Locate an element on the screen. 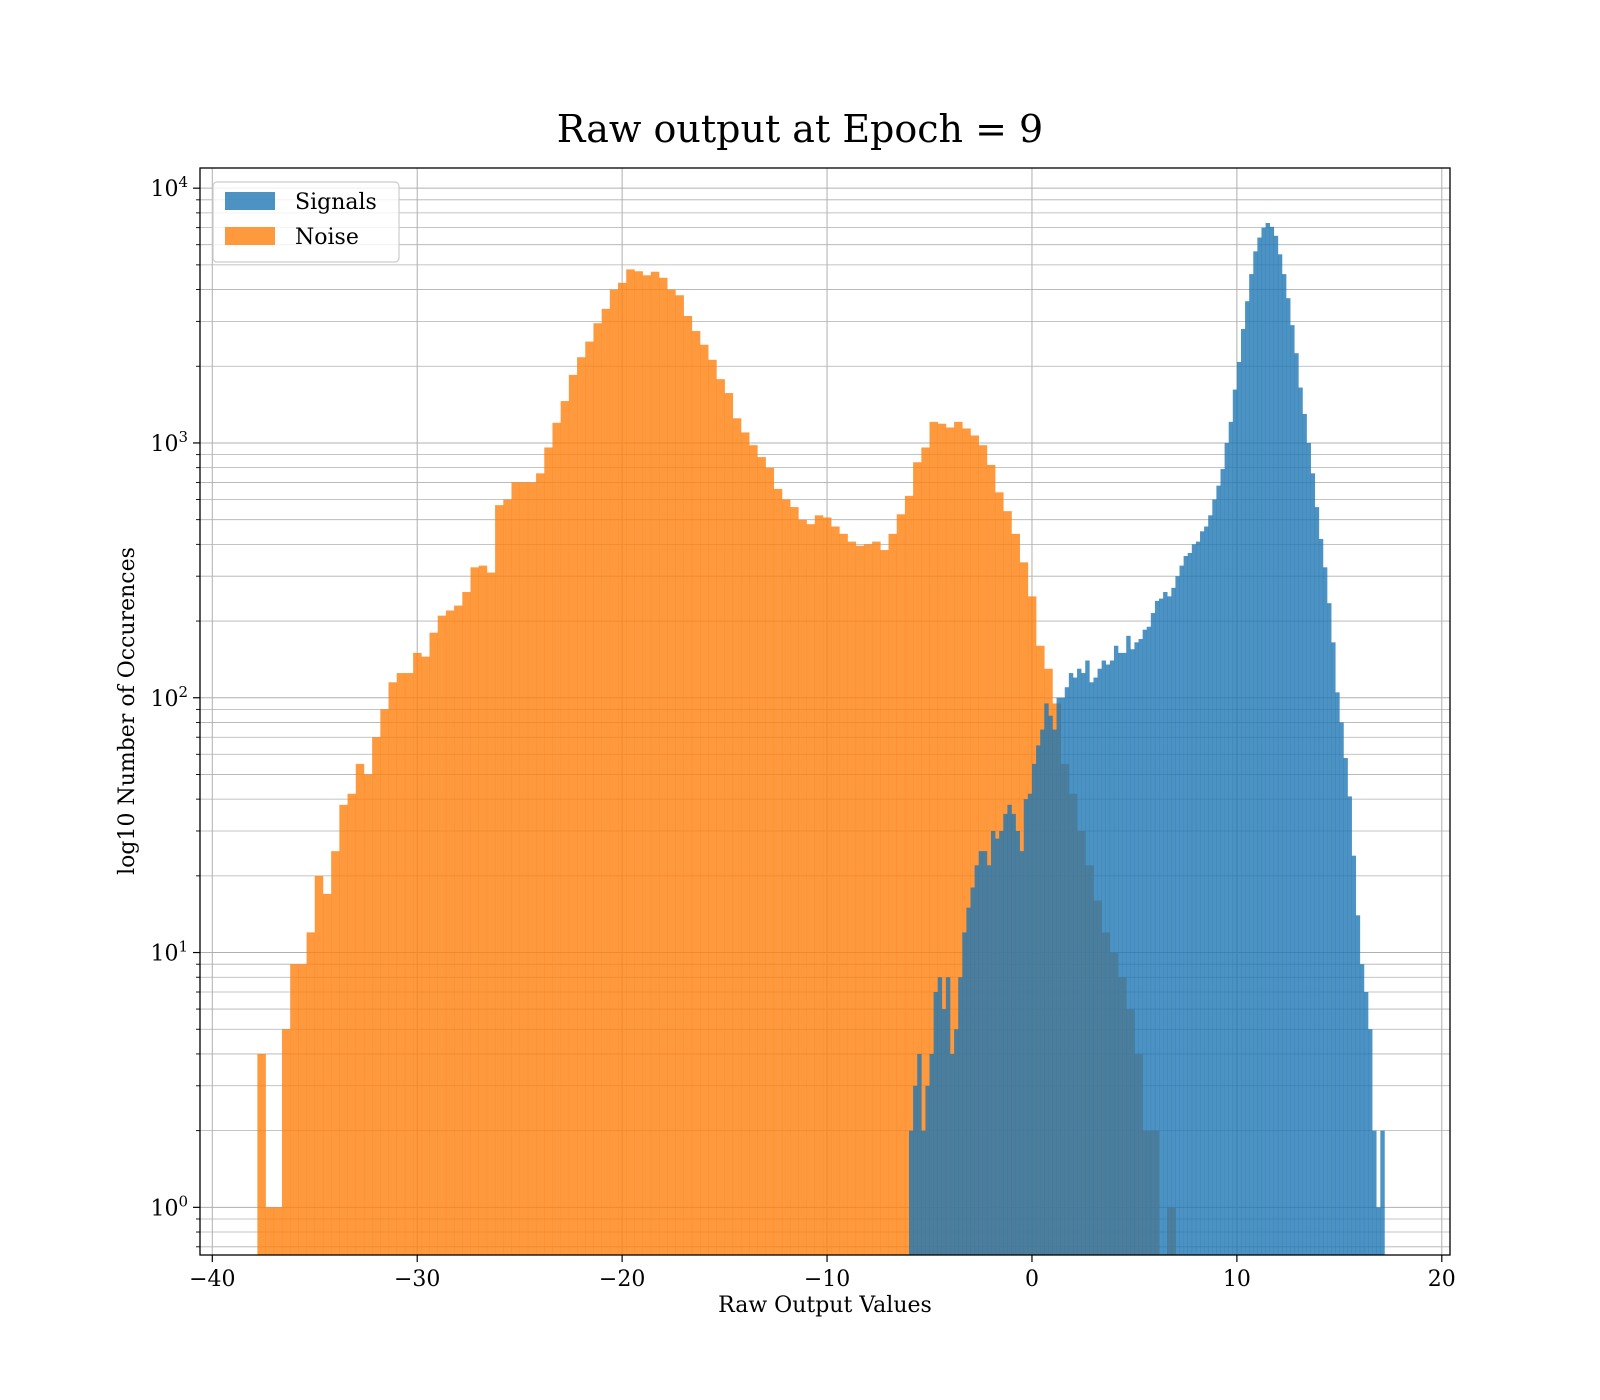 This screenshot has width=1600, height=1400. y-tick-label: 10¹ is located at coordinates (169, 952).